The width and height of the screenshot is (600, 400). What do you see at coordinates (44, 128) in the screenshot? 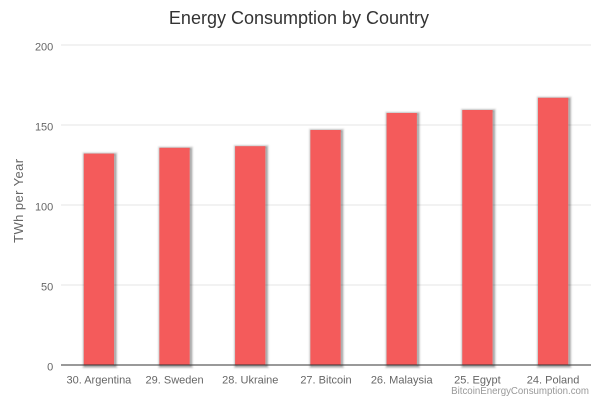
I see `svg-text: 150` at bounding box center [44, 128].